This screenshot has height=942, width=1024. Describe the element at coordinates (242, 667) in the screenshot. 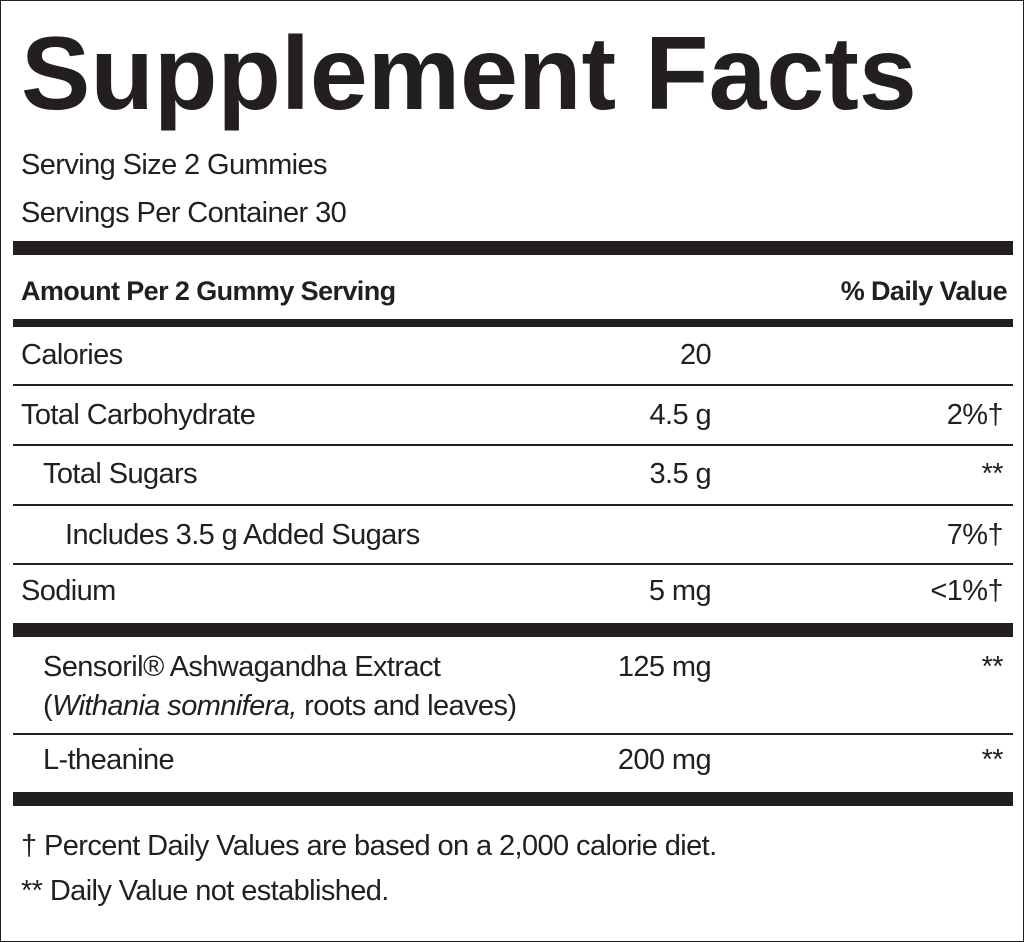

I see `ingredient-name: Sensoril® Ashwagandha Extract` at that location.